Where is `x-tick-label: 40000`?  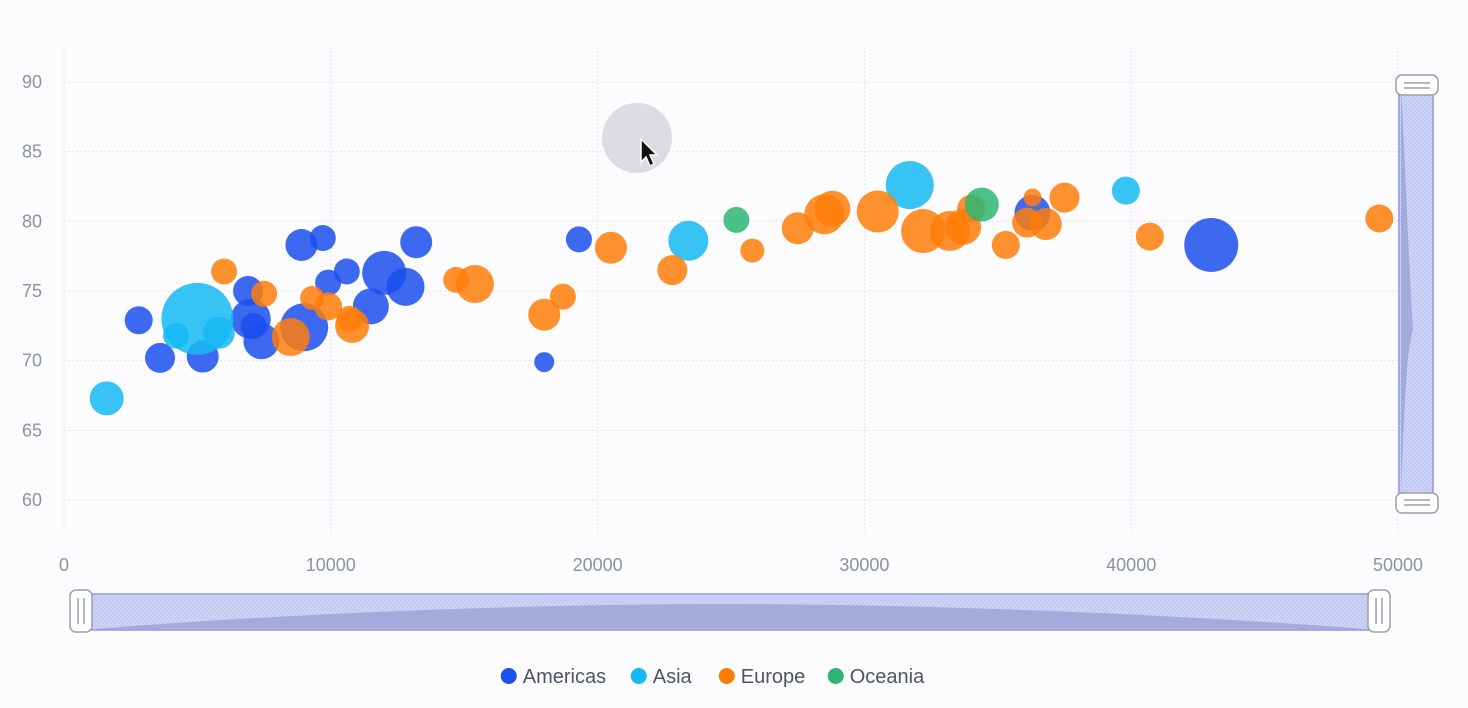
x-tick-label: 40000 is located at coordinates (1131, 565).